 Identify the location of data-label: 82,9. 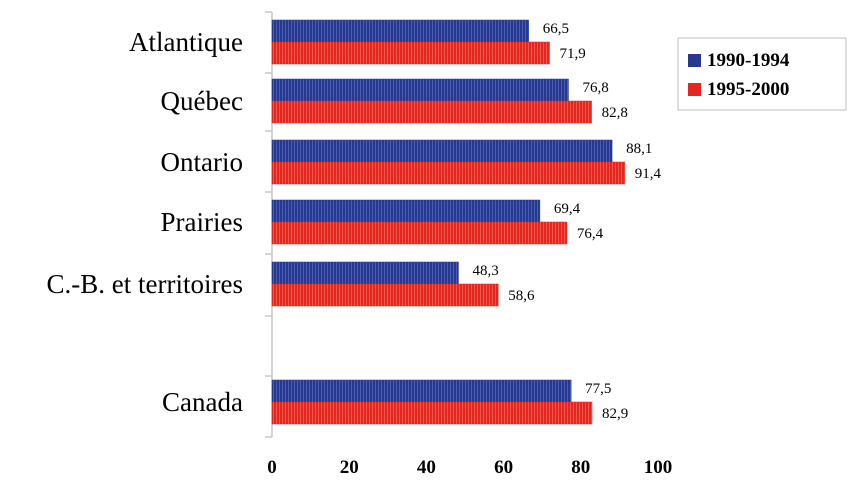
(615, 414).